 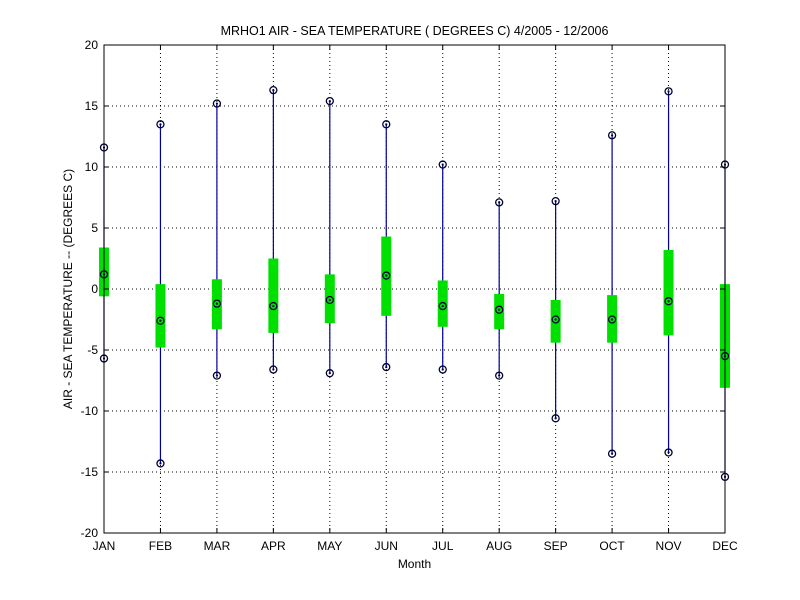 What do you see at coordinates (92, 106) in the screenshot?
I see `y-tick-label: 15` at bounding box center [92, 106].